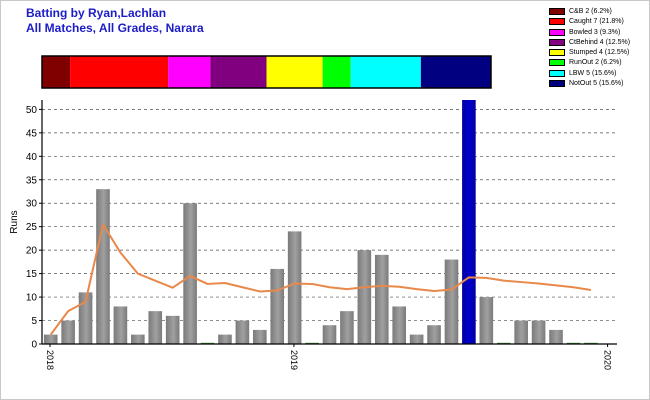  Describe the element at coordinates (32, 157) in the screenshot. I see `y-tick-label: 40` at that location.